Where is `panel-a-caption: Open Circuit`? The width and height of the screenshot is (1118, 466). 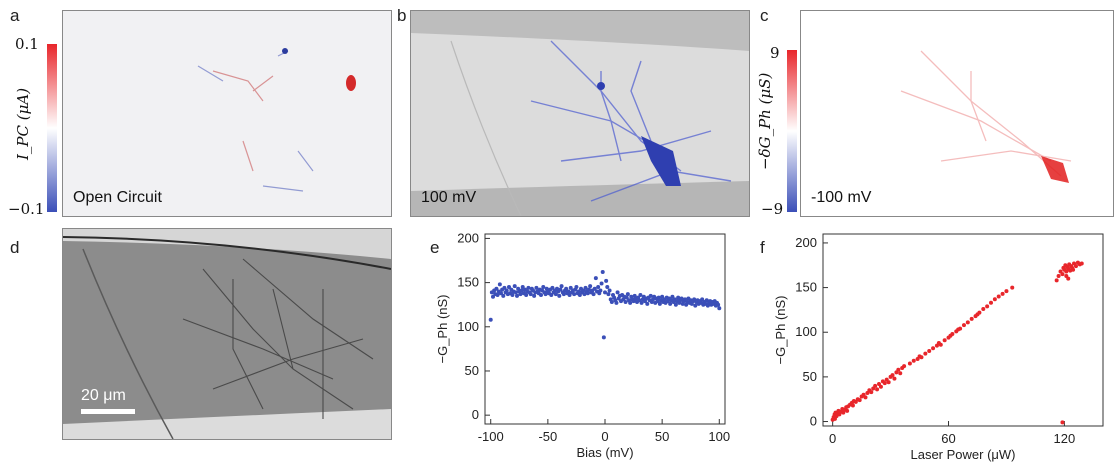
panel-a-caption: Open Circuit is located at coordinates (117, 197).